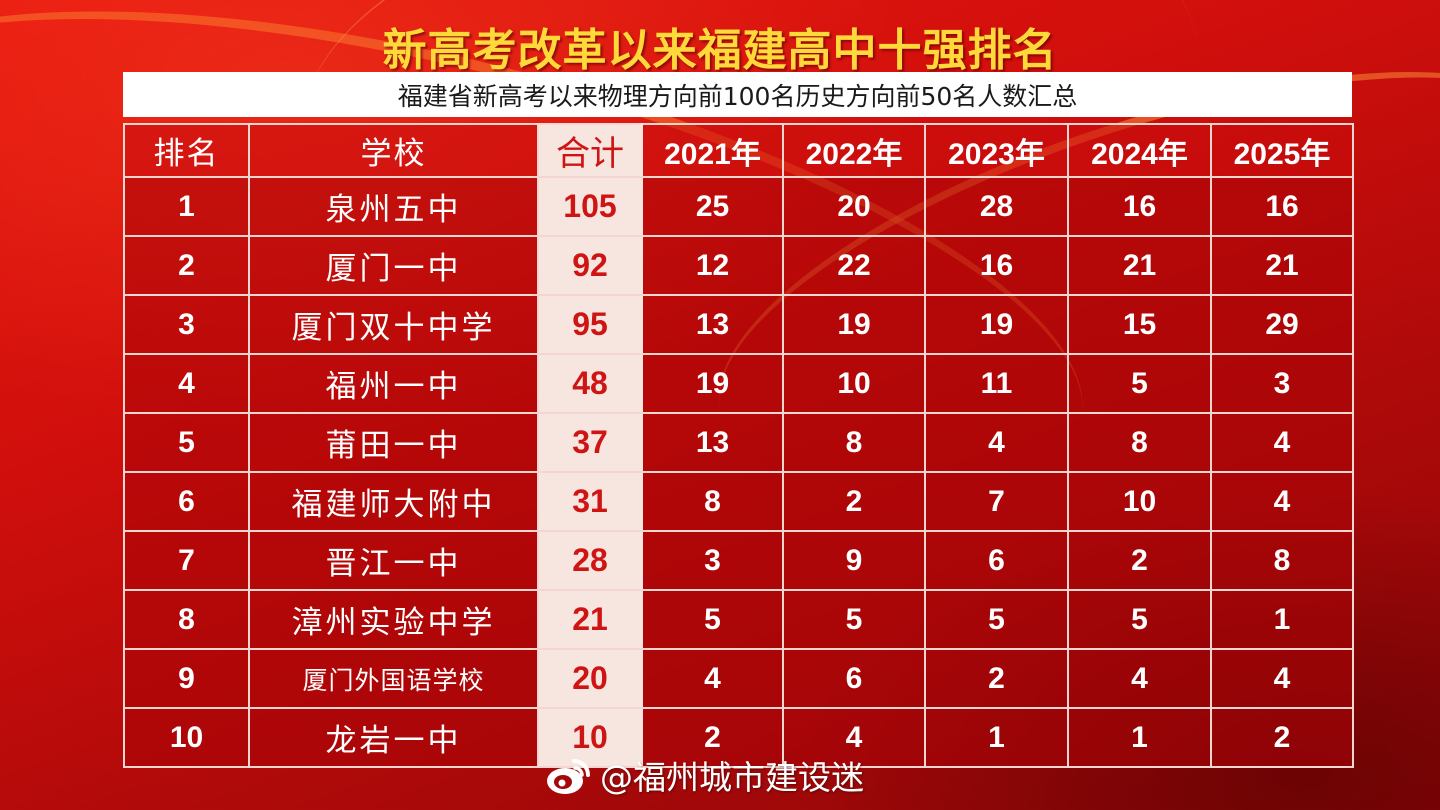  I want to click on year-2025-cell: 3, so click(1282, 383).